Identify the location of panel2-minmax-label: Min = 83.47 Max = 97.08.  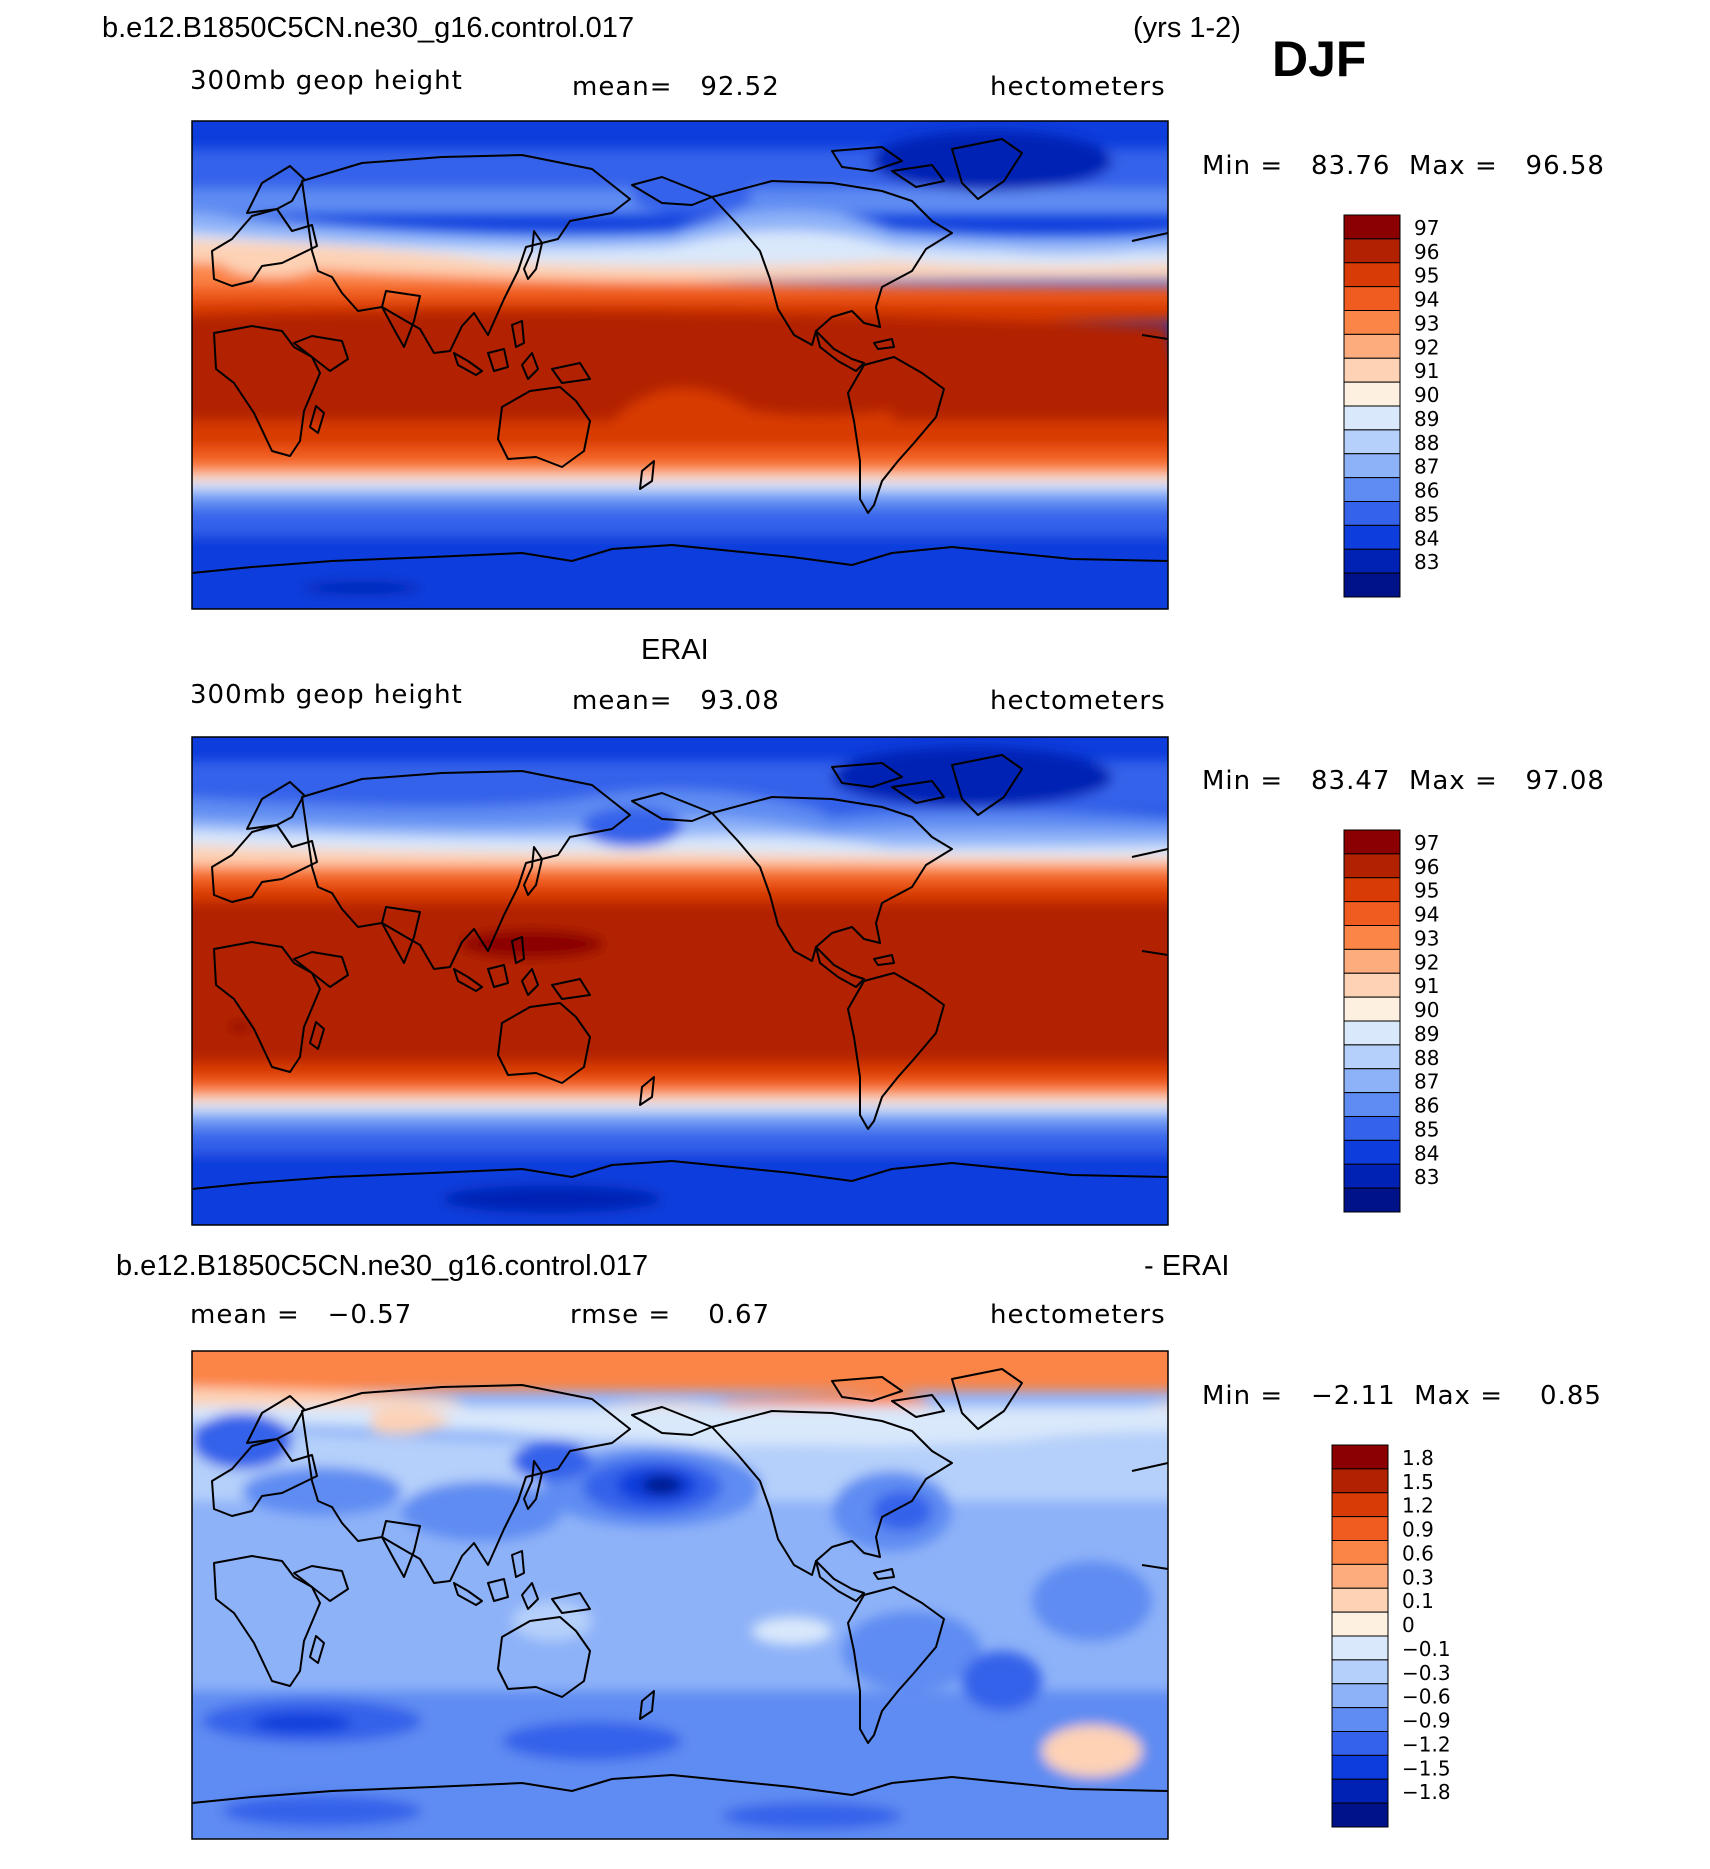
(1403, 781).